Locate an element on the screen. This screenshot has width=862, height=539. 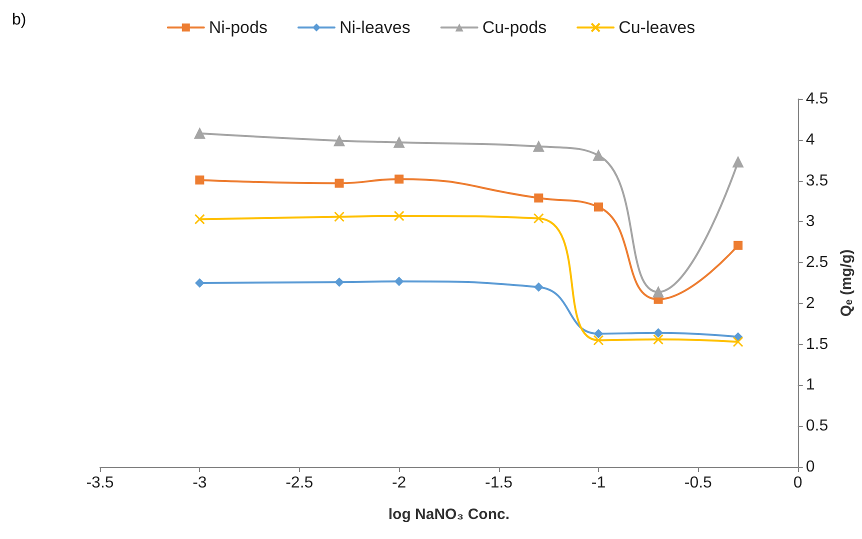
legend-label: Cu-pods is located at coordinates (514, 27).